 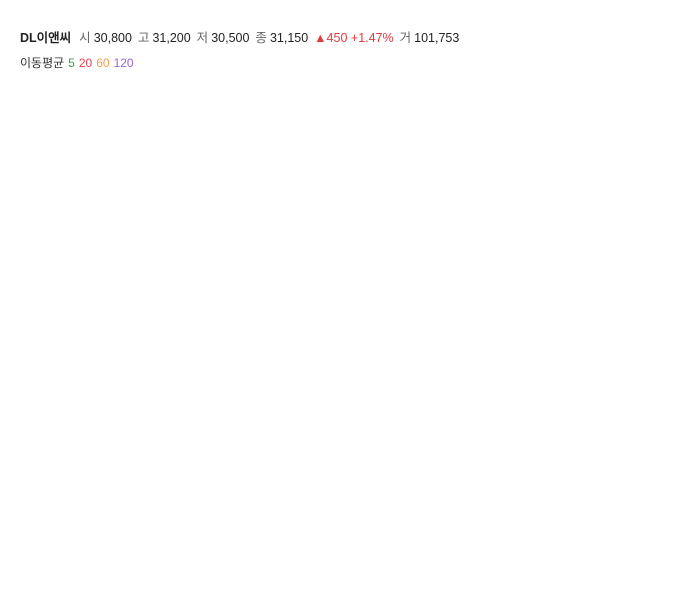 I want to click on field-value: 31,150, so click(x=289, y=38).